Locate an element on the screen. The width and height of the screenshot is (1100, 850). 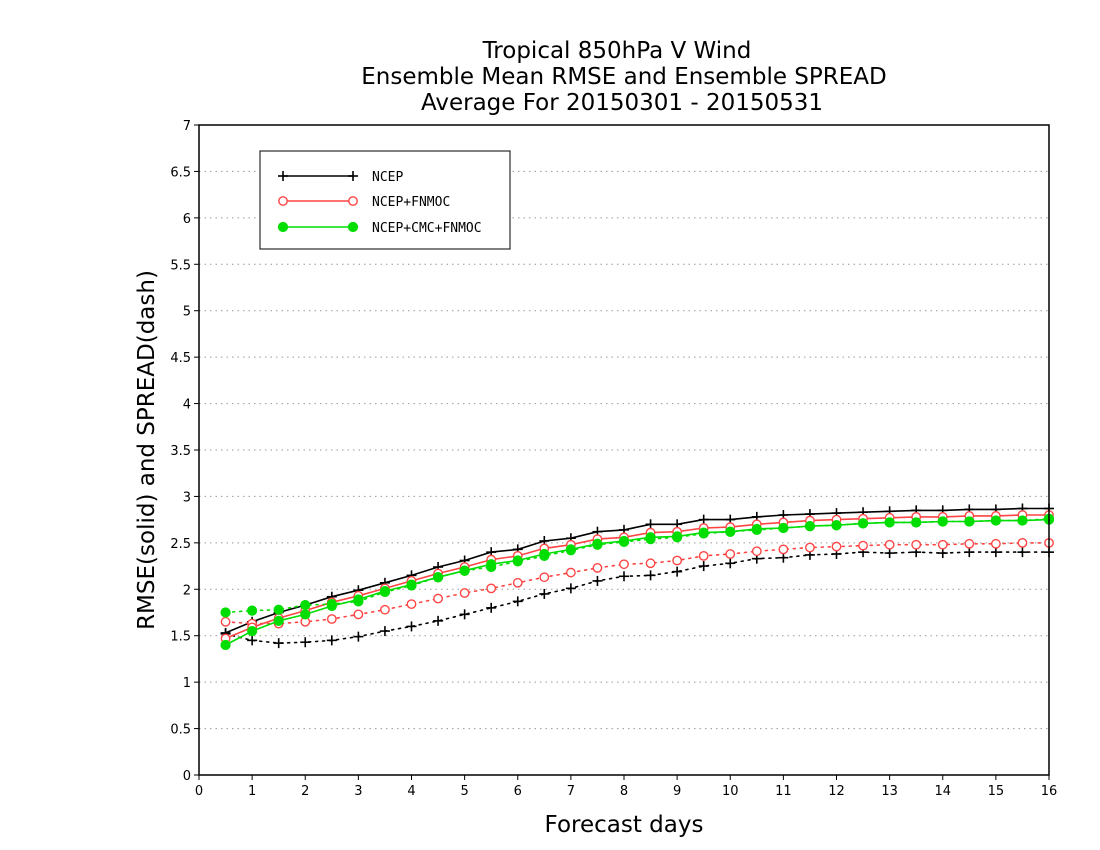
rmse-line-ncep-cmc-fnmoc is located at coordinates (637, 582).